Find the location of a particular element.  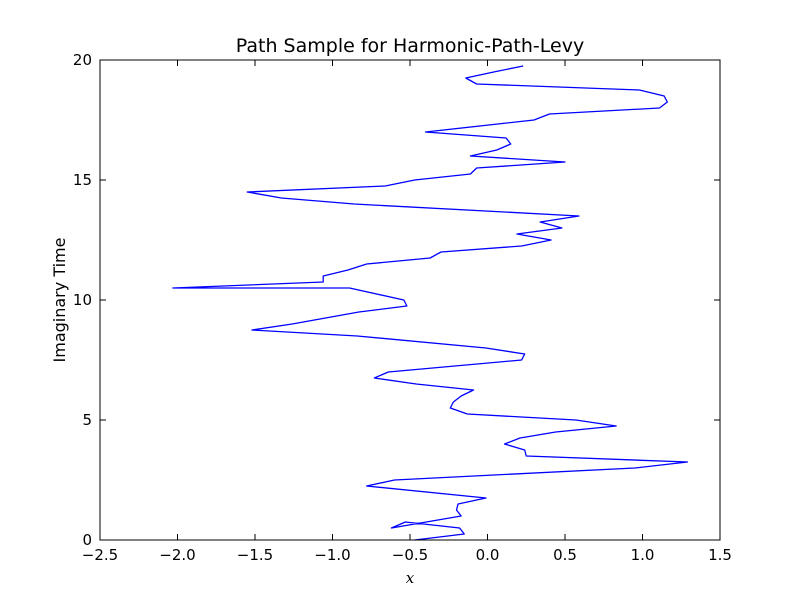

x-tick-label: 1.0 is located at coordinates (643, 555).